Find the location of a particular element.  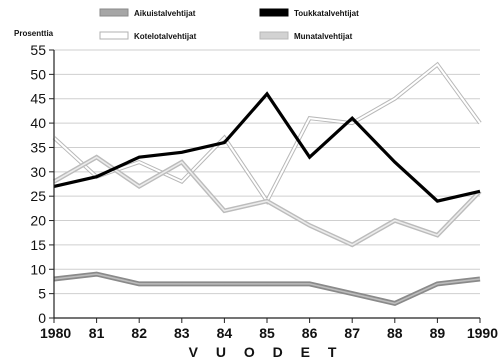

y-tick-label: 20 is located at coordinates (38, 221).